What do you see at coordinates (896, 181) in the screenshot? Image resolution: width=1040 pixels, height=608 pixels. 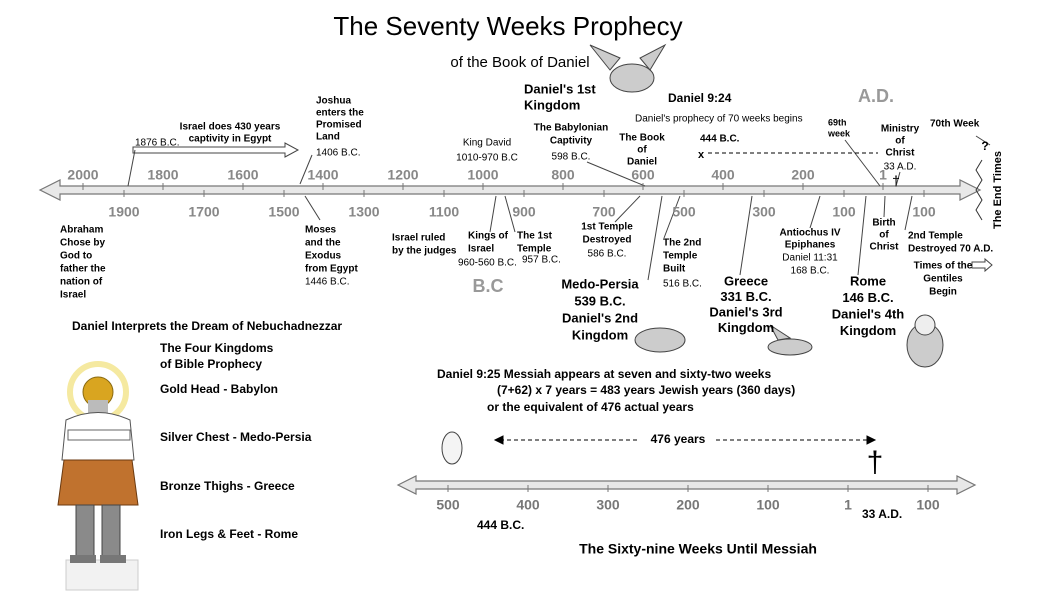 I see `cross-small: †` at bounding box center [896, 181].